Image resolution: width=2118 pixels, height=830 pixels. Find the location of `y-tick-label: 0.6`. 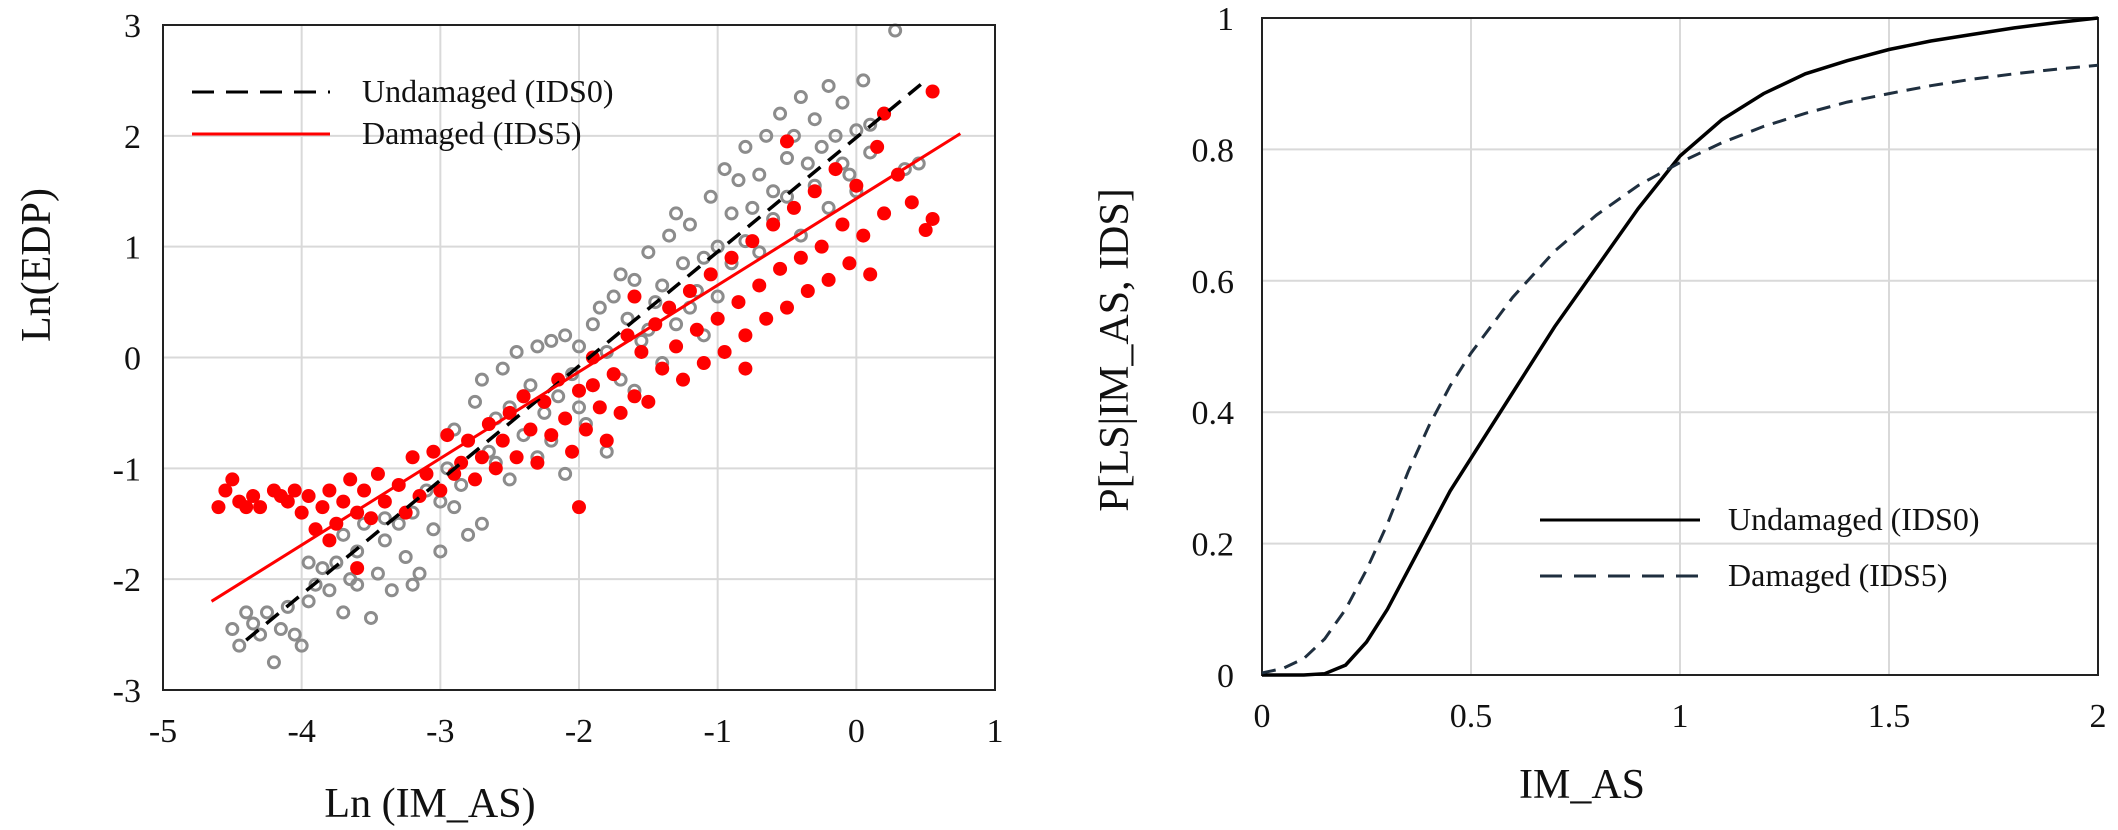

y-tick-label: 0.6 is located at coordinates (1213, 282).